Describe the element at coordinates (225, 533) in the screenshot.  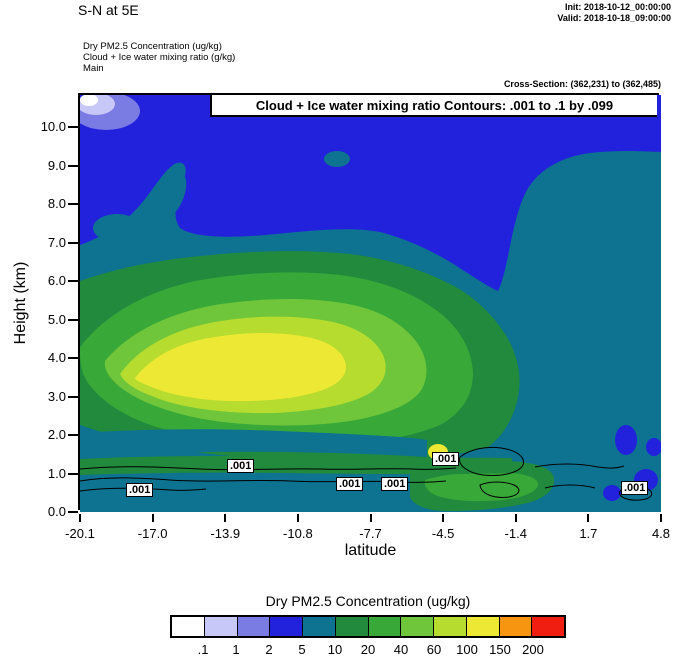
I see `x-tick-label: -13.9` at that location.